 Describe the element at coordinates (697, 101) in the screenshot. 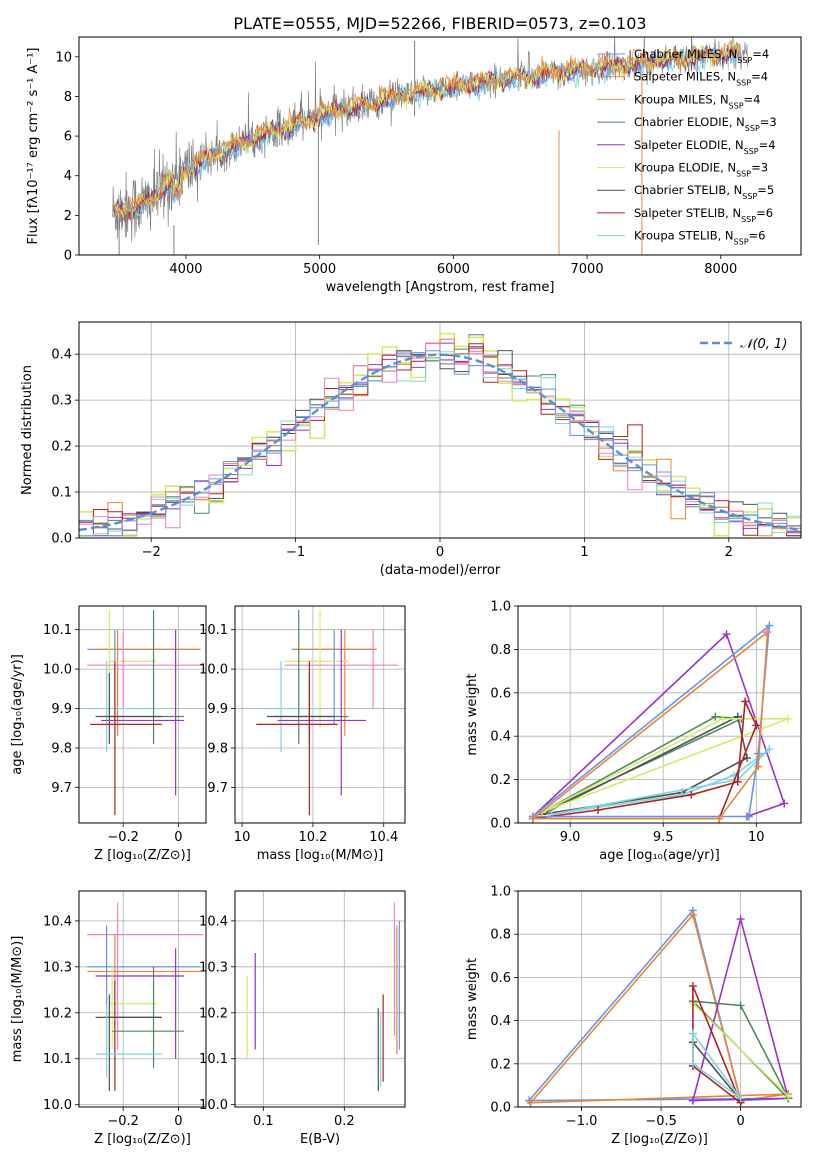

I see `legend-label: Kroupa MILES, NSSP=4` at that location.